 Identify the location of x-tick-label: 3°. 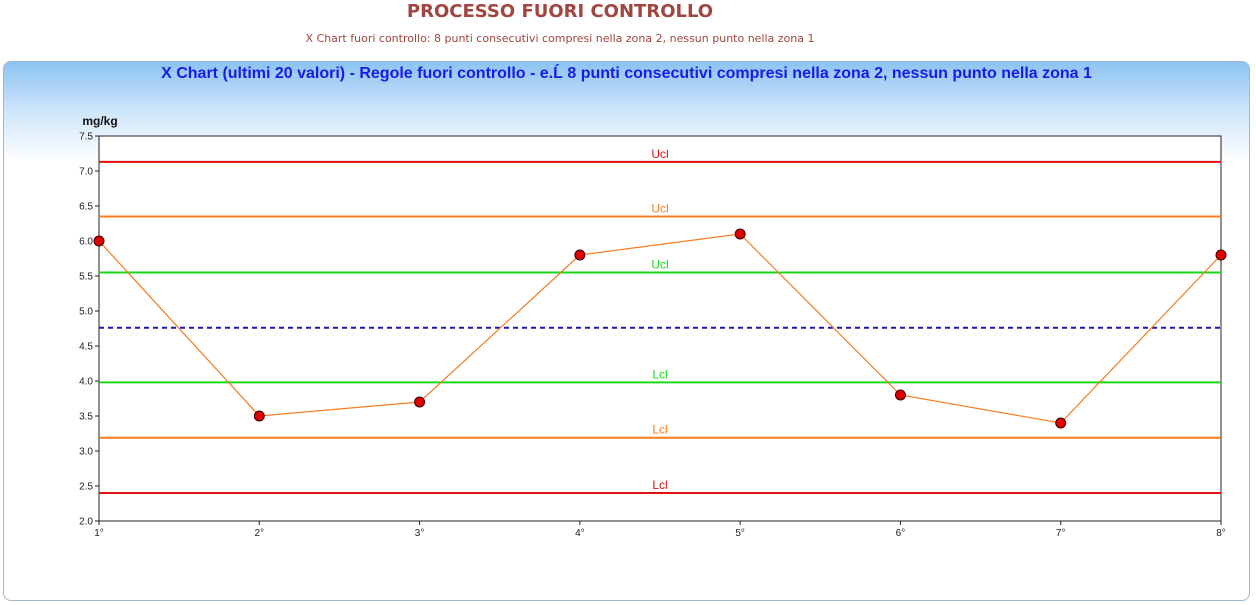
(420, 533).